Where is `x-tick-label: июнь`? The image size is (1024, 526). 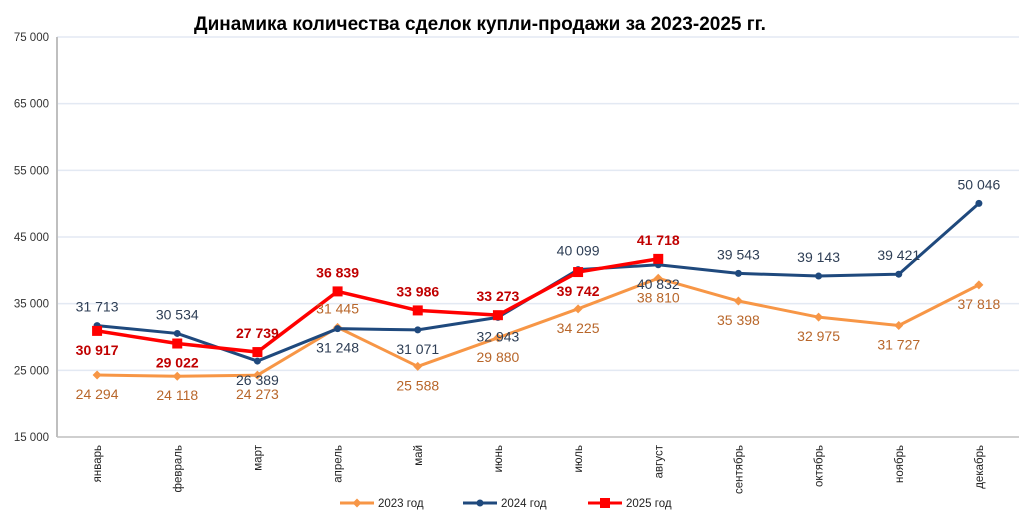
x-tick-label: июнь is located at coordinates (499, 458).